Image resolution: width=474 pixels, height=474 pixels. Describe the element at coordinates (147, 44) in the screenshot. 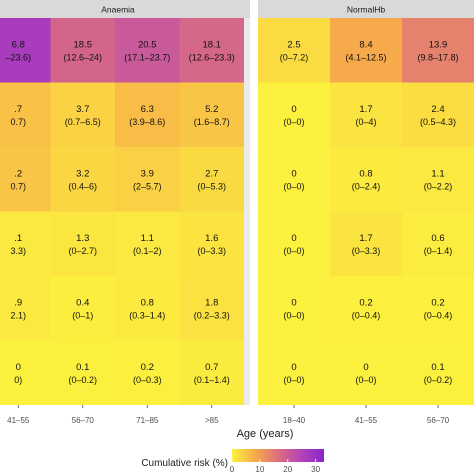

I see `cell-value-label: 20.5` at that location.